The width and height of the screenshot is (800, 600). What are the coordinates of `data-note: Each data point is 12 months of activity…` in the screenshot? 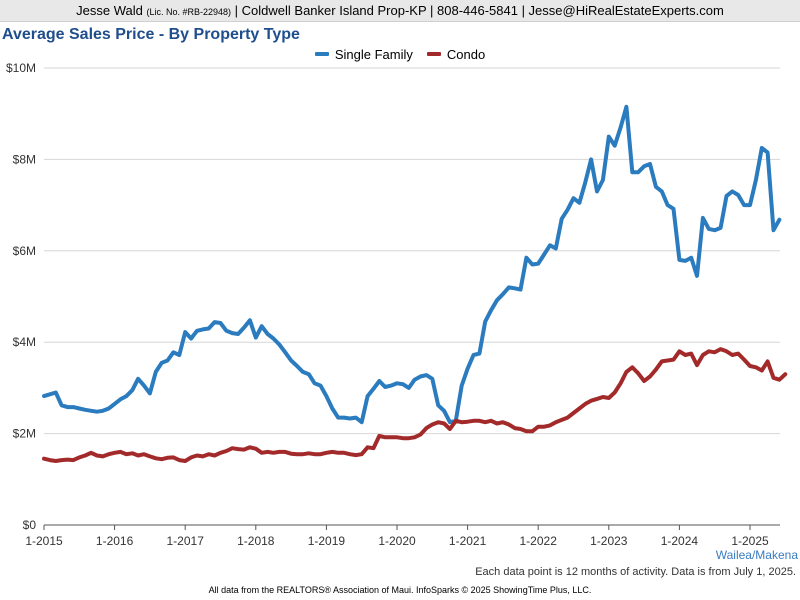 It's located at (635, 572).